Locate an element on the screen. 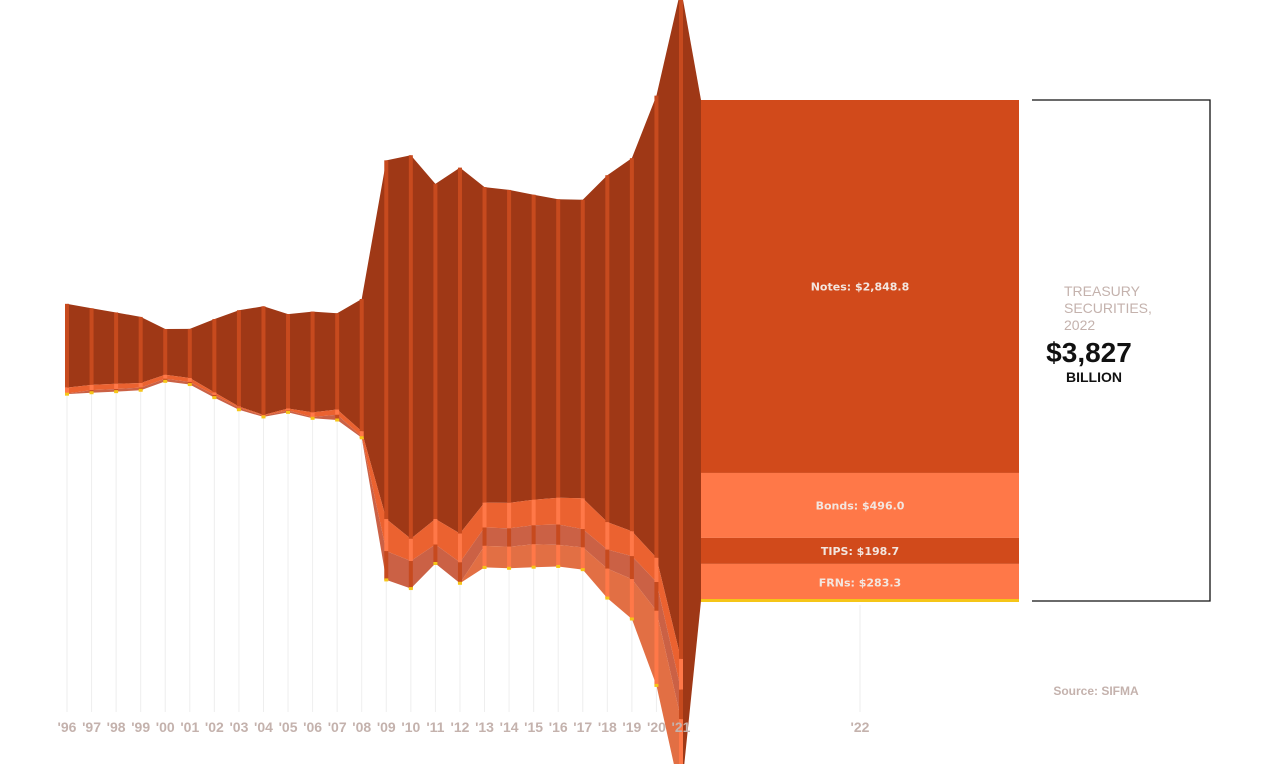 The image size is (1274, 764). x-tick-label: '12 is located at coordinates (460, 727).